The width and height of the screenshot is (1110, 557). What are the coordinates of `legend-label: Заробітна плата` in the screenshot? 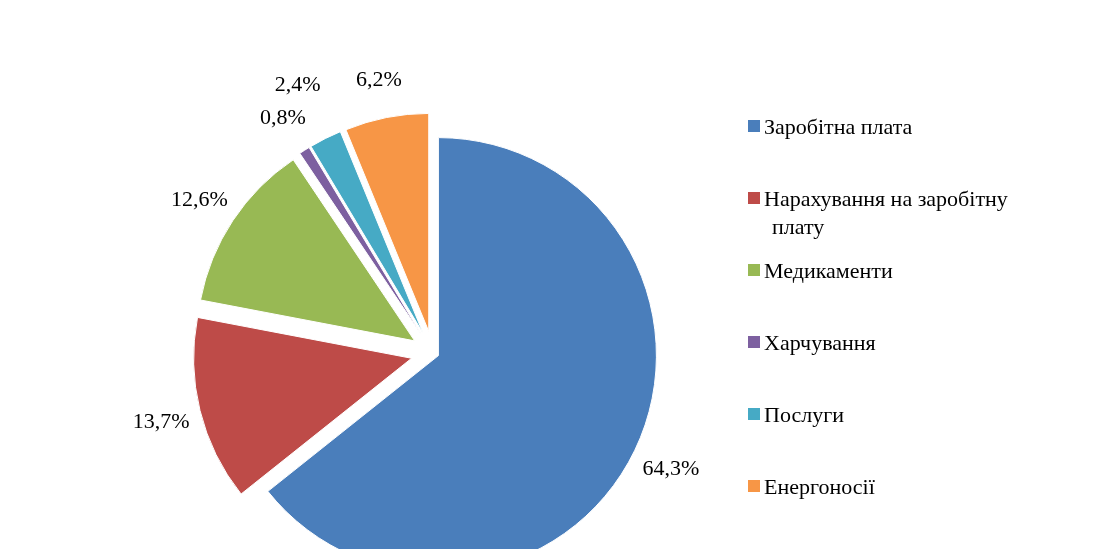 It's located at (838, 126).